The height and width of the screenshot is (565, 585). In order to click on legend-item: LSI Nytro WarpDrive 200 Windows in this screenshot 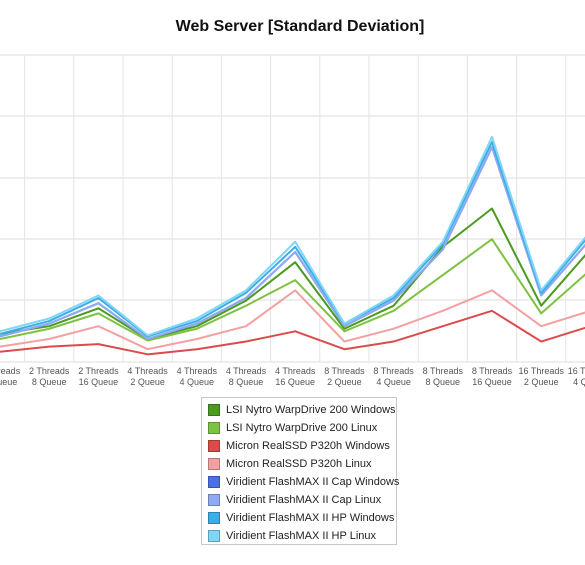, I will do `click(300, 410)`.